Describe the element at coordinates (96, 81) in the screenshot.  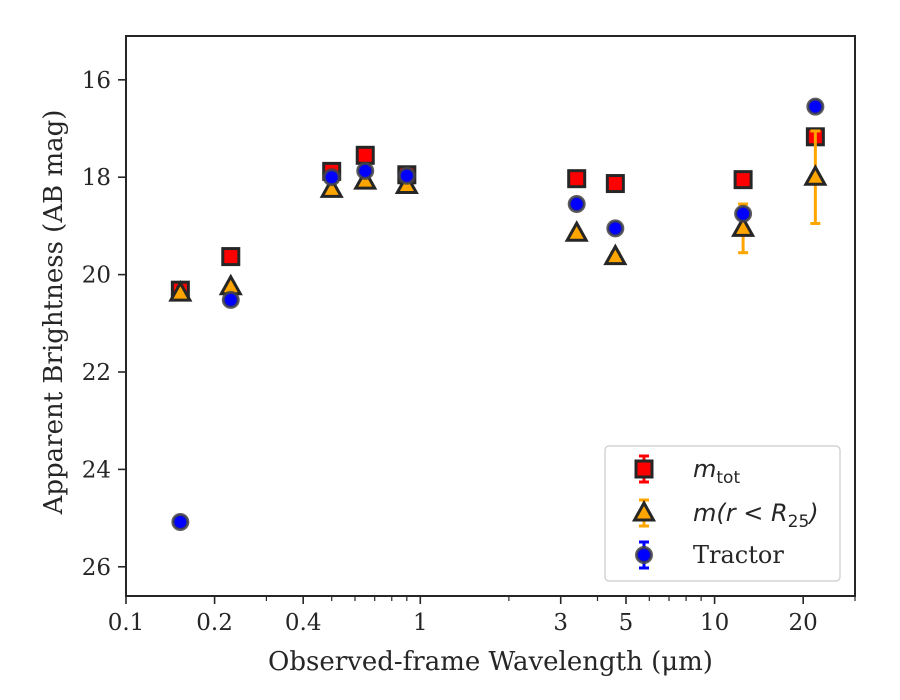
I see `y-tick-label: 16` at that location.